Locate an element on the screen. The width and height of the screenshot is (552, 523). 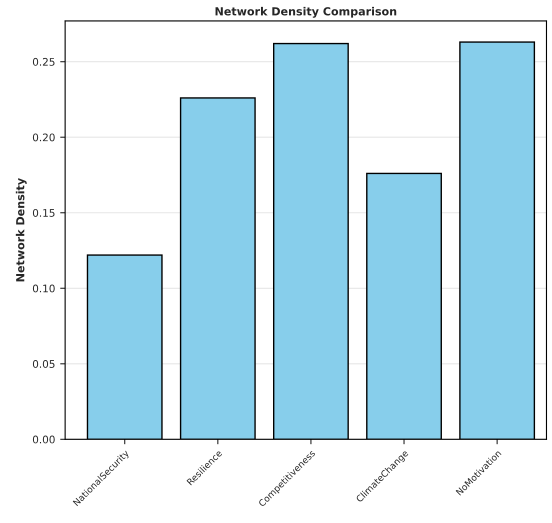
y-tick-label: 0.05 is located at coordinates (43, 364).